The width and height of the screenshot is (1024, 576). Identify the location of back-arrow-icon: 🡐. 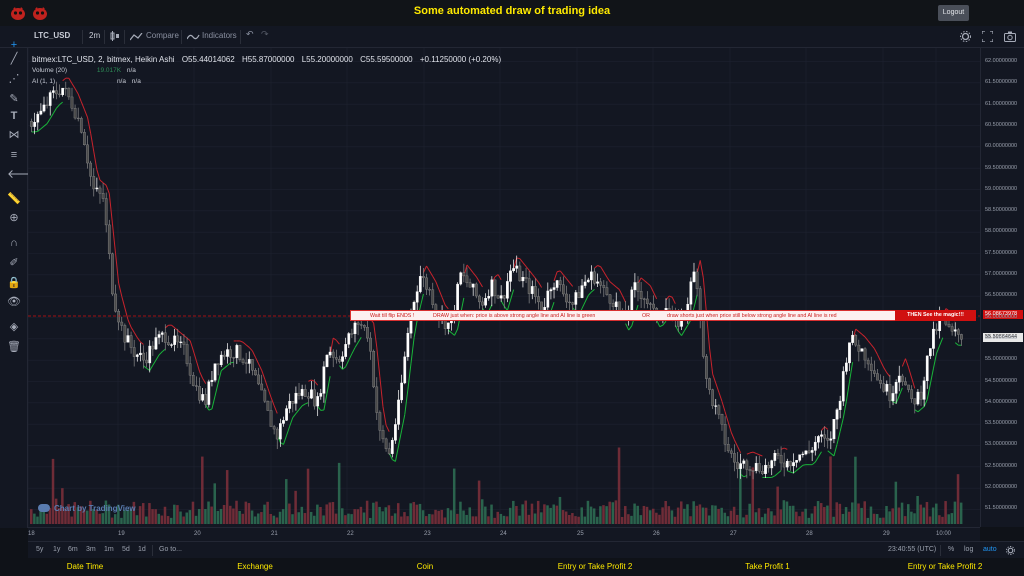
(23, 174).